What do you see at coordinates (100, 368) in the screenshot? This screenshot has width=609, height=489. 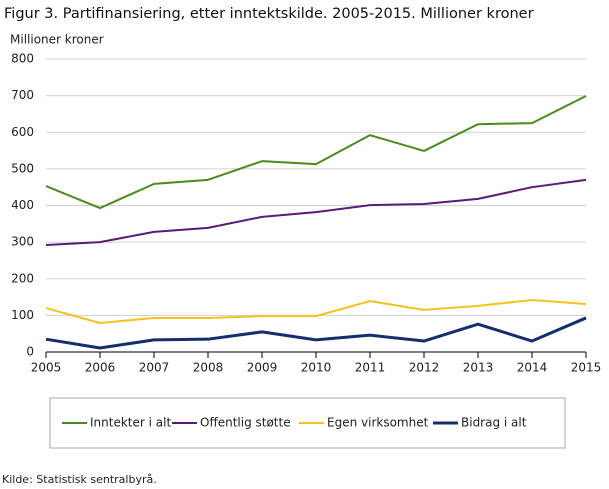 I see `x-tick-label: 2006` at bounding box center [100, 368].